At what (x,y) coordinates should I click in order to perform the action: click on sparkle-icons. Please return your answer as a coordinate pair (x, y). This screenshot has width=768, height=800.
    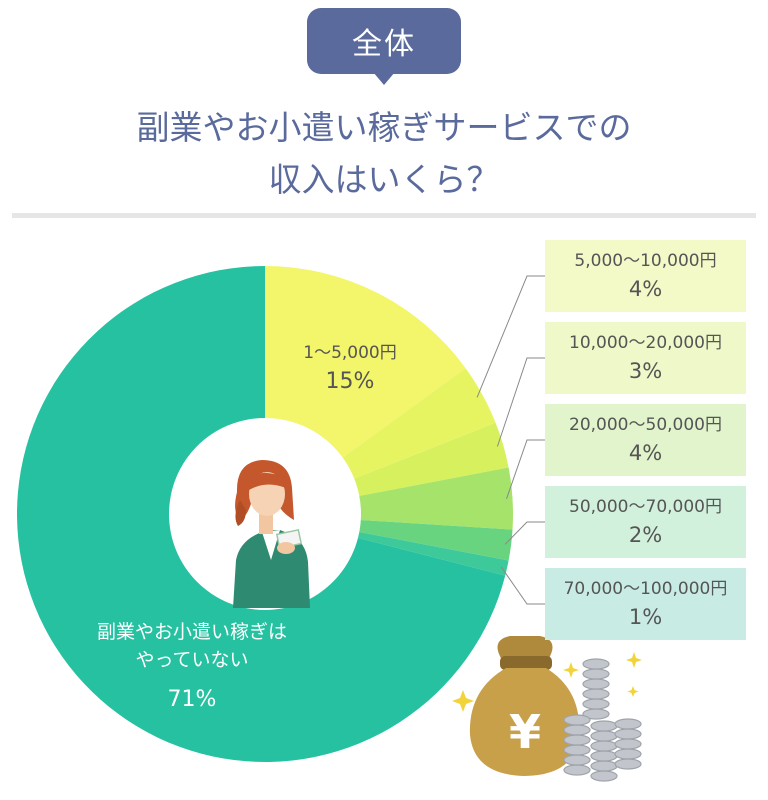
    Looking at the image, I should click on (547, 682).